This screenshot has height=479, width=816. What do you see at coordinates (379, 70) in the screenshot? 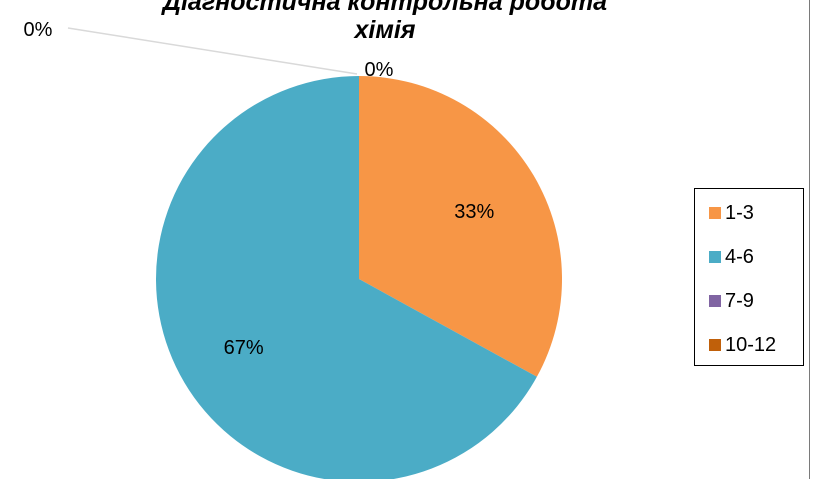
I see `slice-label-7-9: 0%` at bounding box center [379, 70].